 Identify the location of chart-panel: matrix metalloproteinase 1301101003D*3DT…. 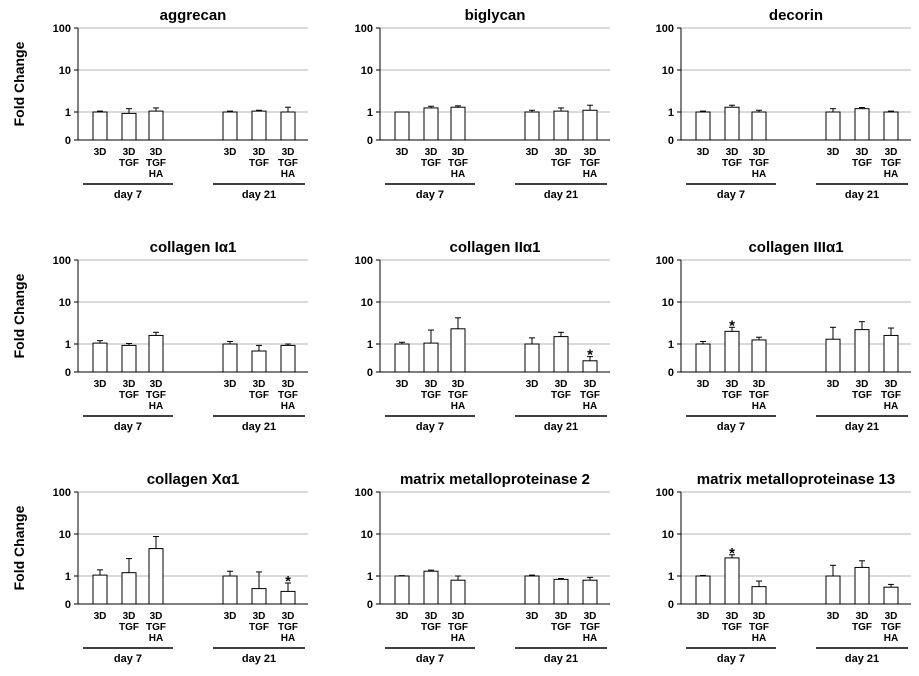
(783, 568).